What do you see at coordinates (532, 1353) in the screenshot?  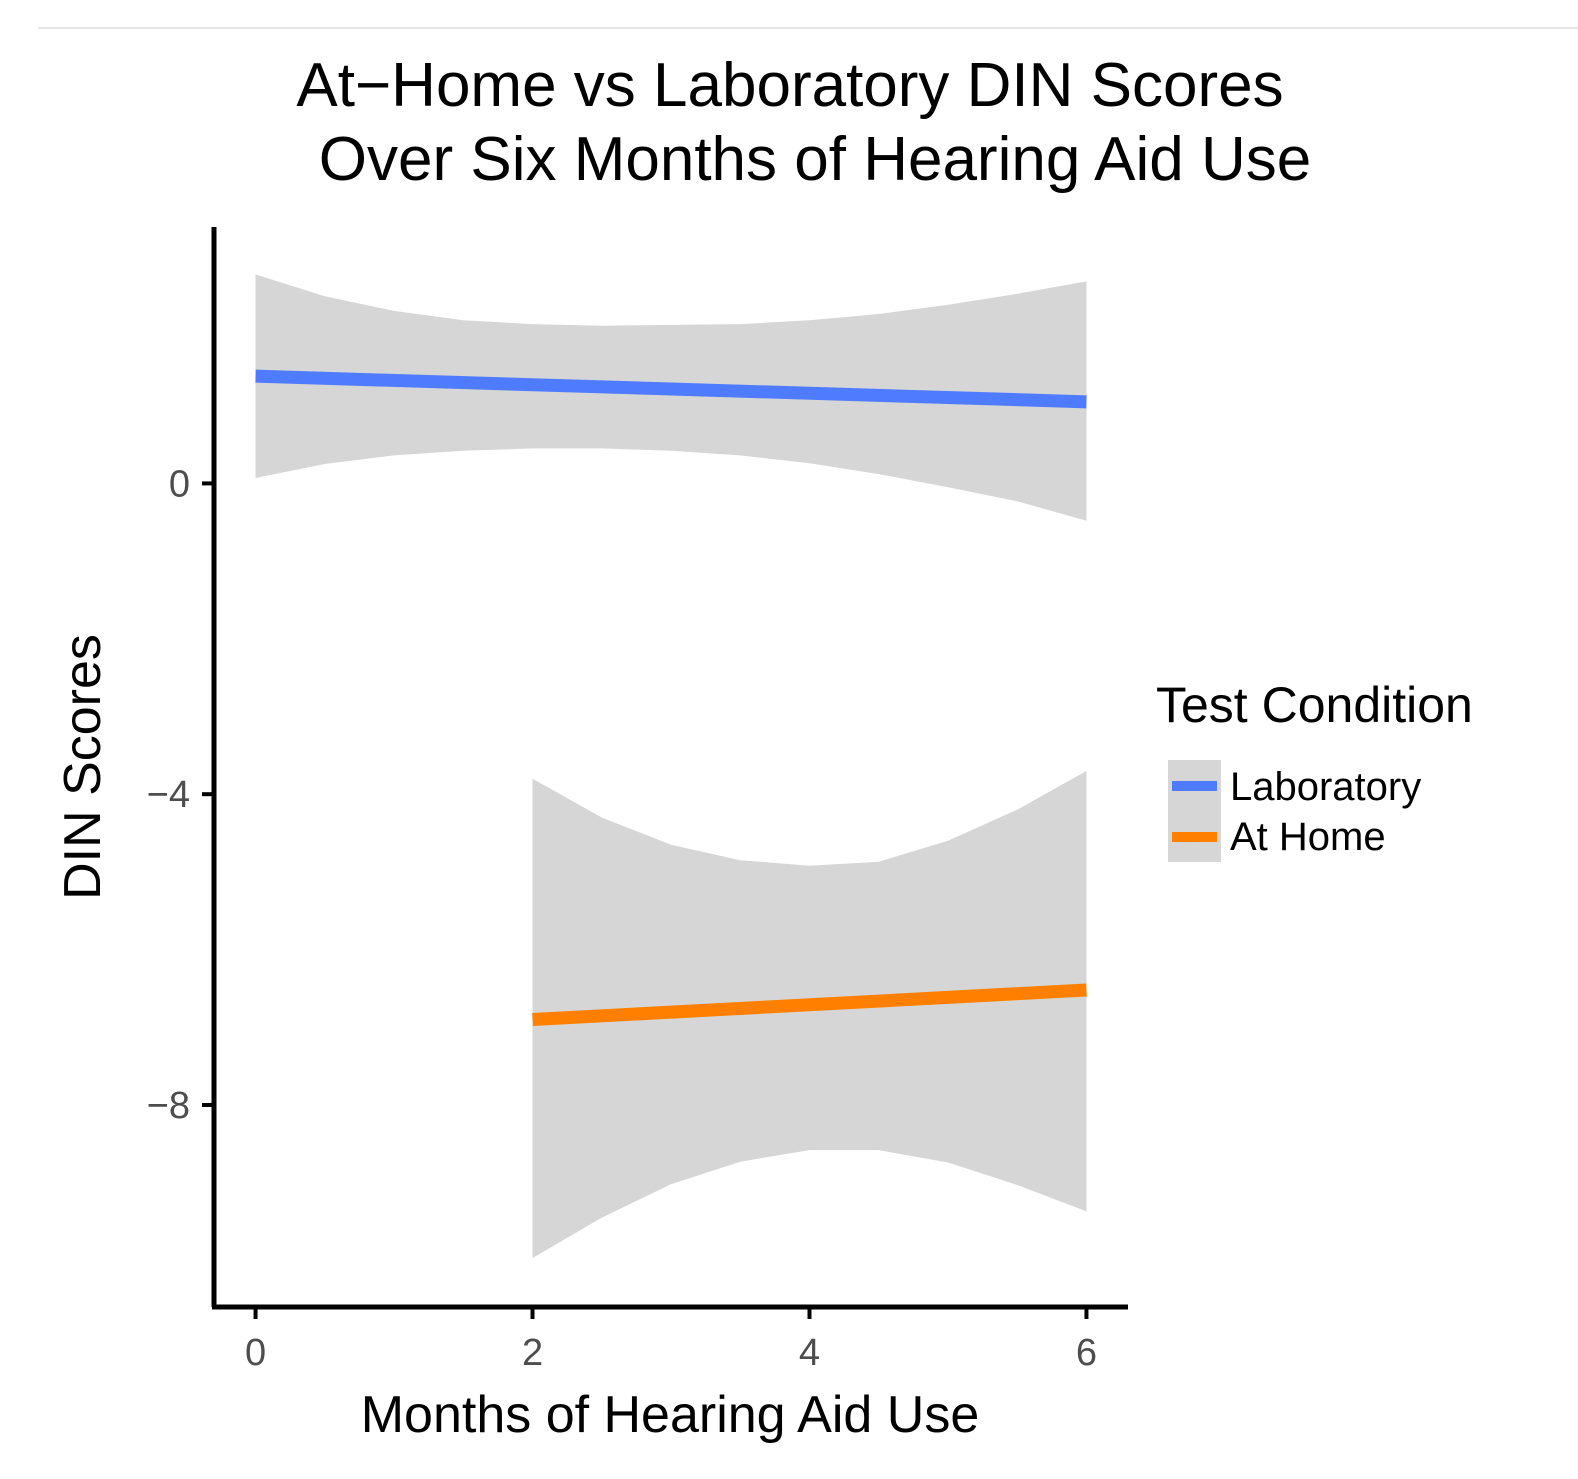 I see `x-tick-label: 2` at bounding box center [532, 1353].